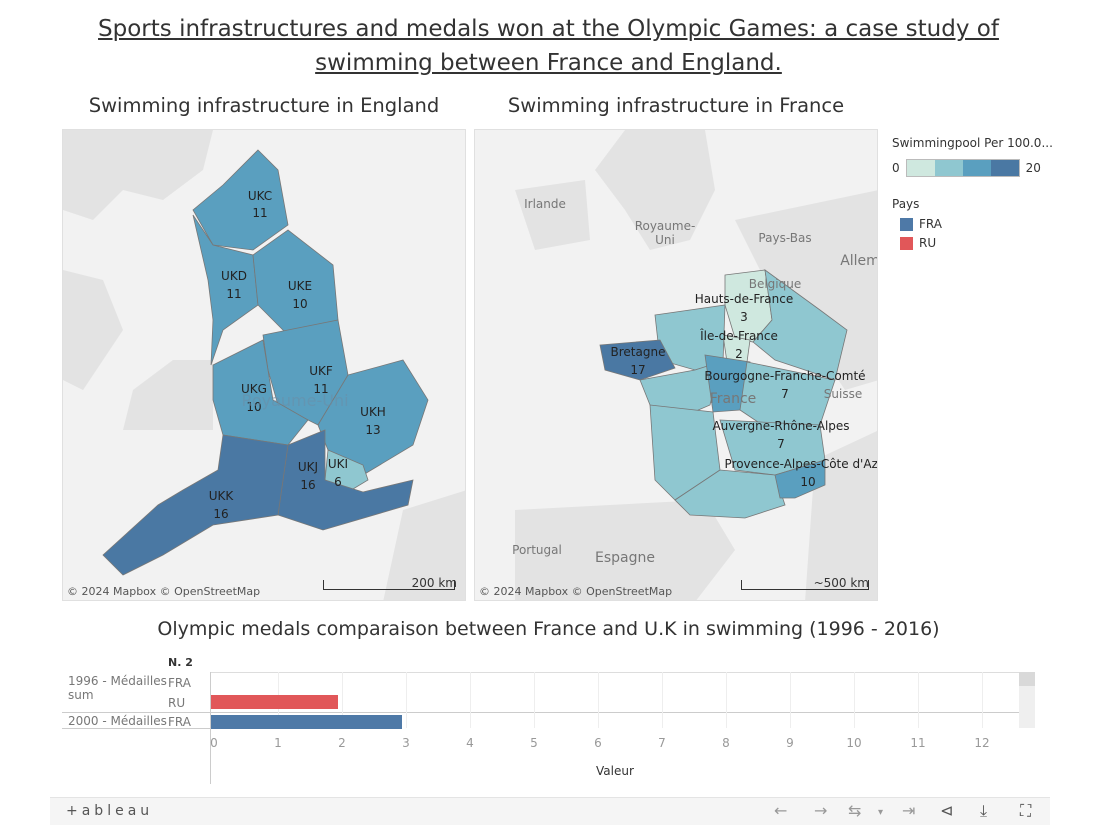 The image size is (1097, 834). I want to click on legend-label-fra: FRA, so click(930, 224).